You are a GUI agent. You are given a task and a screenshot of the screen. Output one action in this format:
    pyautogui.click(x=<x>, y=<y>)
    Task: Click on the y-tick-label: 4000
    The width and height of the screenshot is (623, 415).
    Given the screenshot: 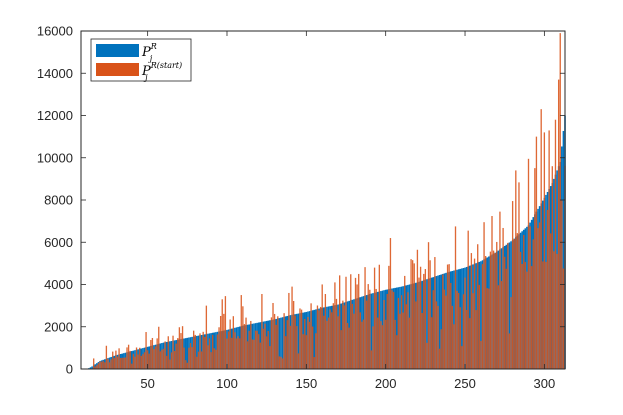 What is the action you would take?
    pyautogui.click(x=58, y=284)
    